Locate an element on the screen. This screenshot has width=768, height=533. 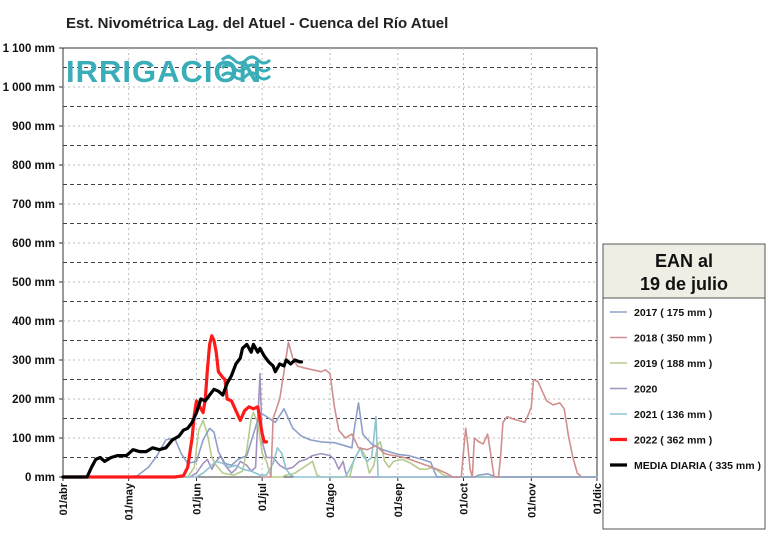
x-tick-label: 01/sep is located at coordinates (399, 500).